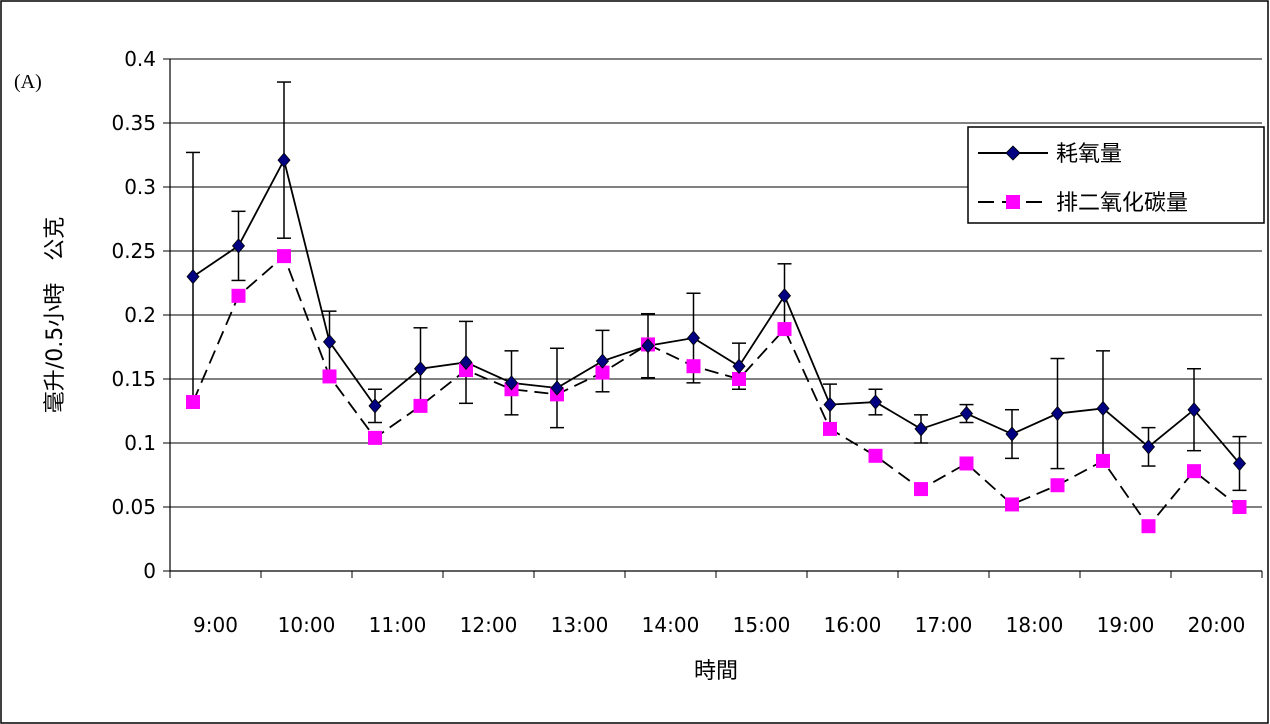 This screenshot has height=724, width=1270. Describe the element at coordinates (1013, 153) in the screenshot. I see `legend-swatch-oxygen-marker` at that location.